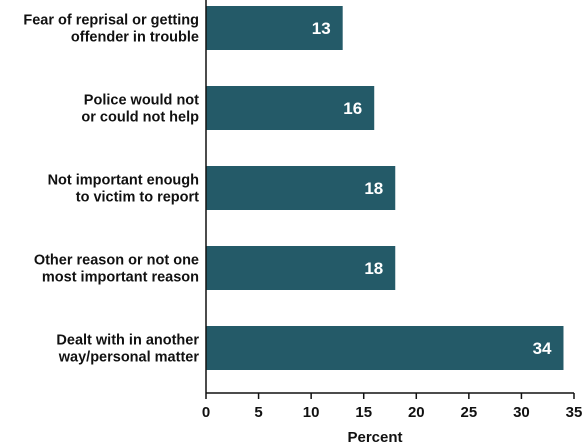 Image resolution: width=588 pixels, height=447 pixels. Describe the element at coordinates (123, 181) in the screenshot. I see `category-label: Not important enough` at that location.